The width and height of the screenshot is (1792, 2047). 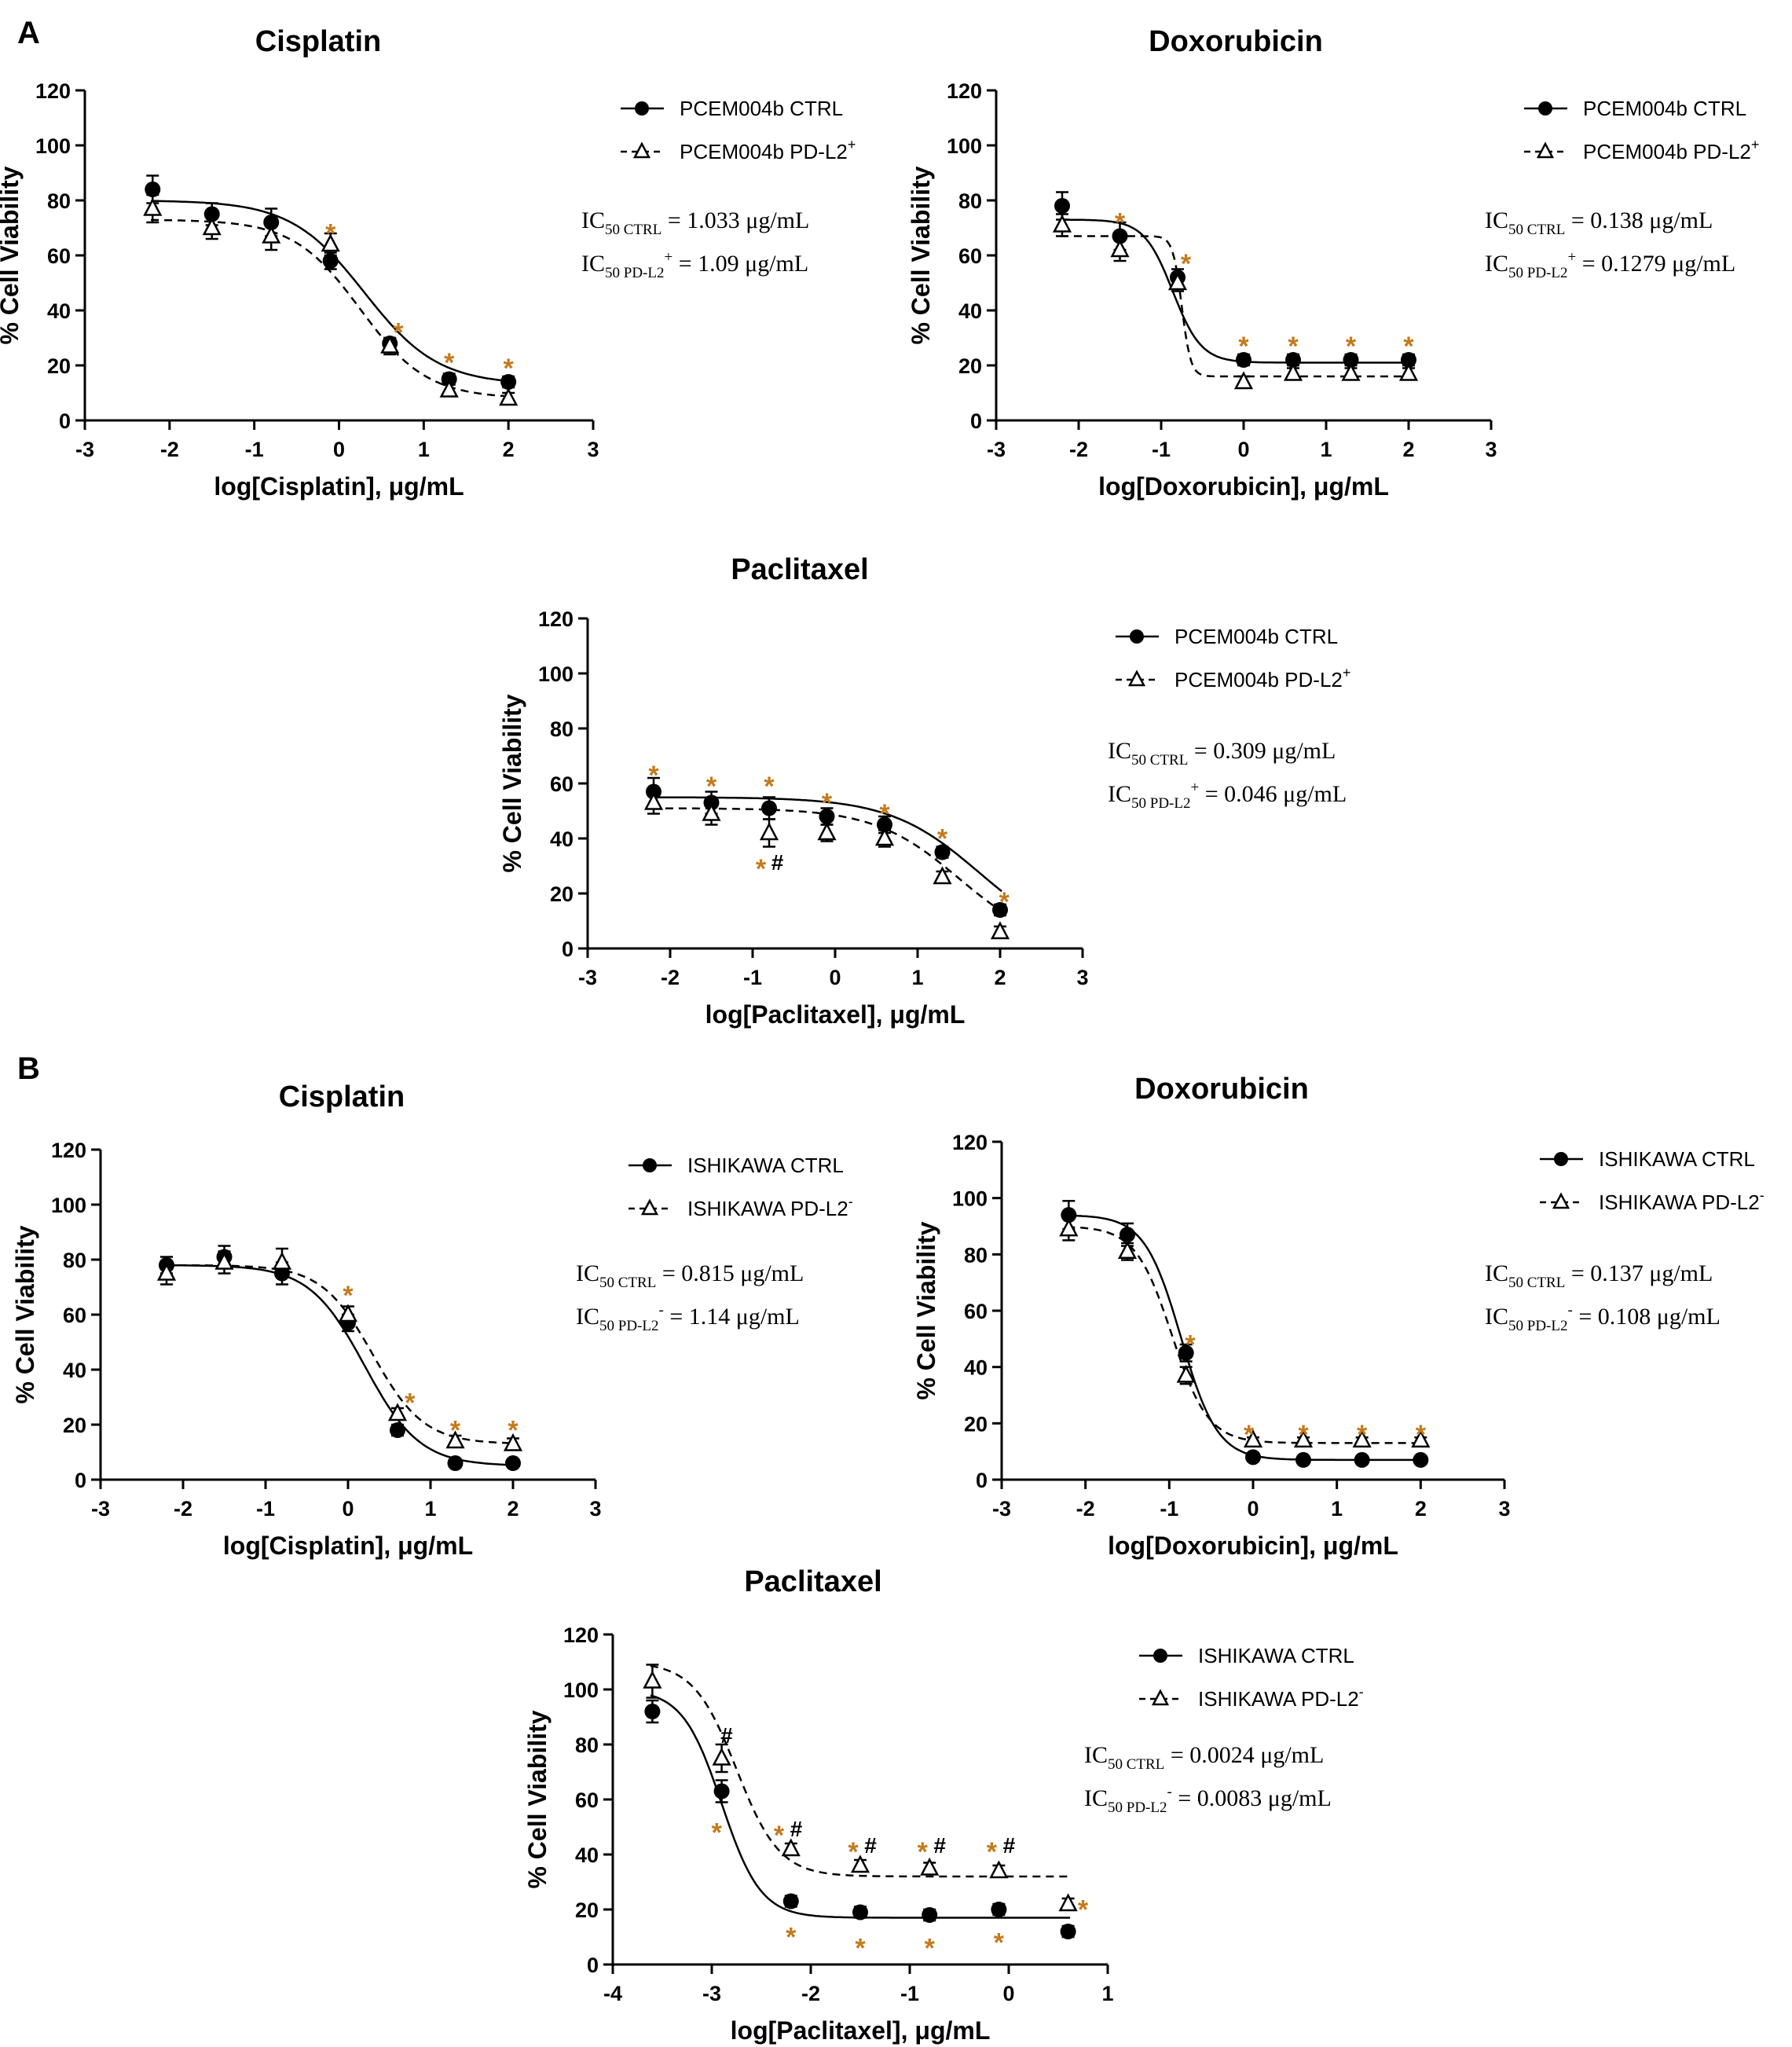 What do you see at coordinates (1610, 265) in the screenshot?
I see `ic50-annotation: IC50 PD-L2+ = 0.1279 μg/mL` at bounding box center [1610, 265].